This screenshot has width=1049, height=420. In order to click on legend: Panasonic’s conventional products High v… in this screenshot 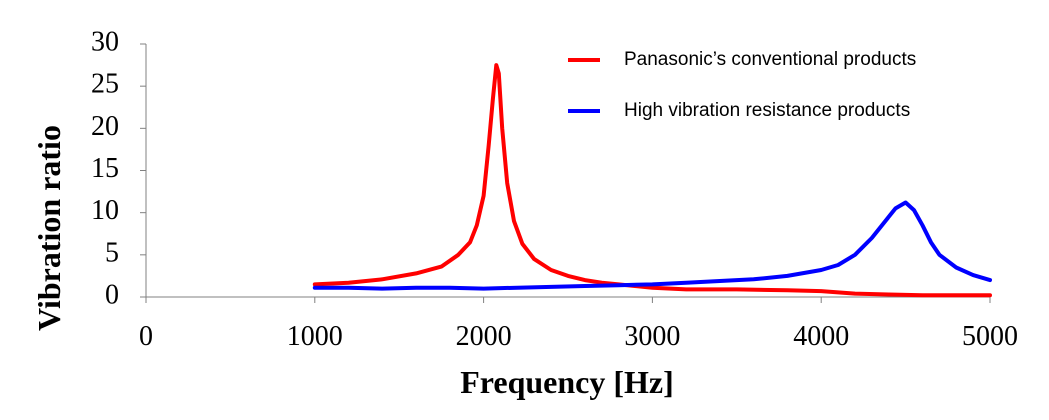, I will do `click(742, 85)`.